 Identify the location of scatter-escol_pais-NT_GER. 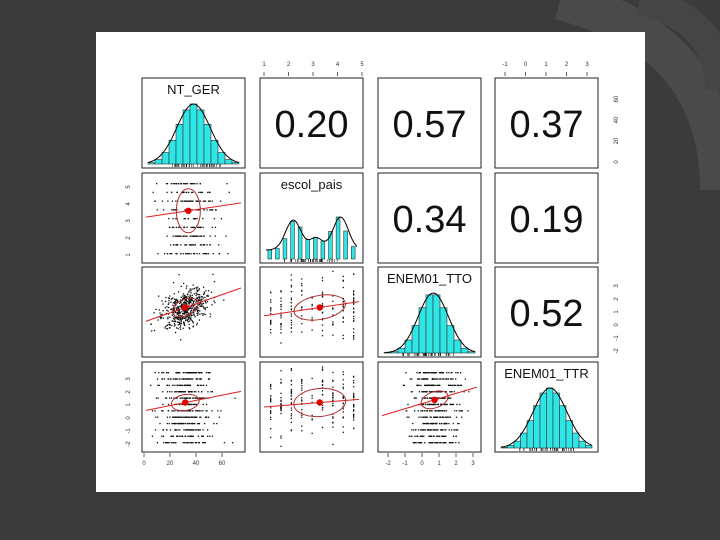
(193, 219).